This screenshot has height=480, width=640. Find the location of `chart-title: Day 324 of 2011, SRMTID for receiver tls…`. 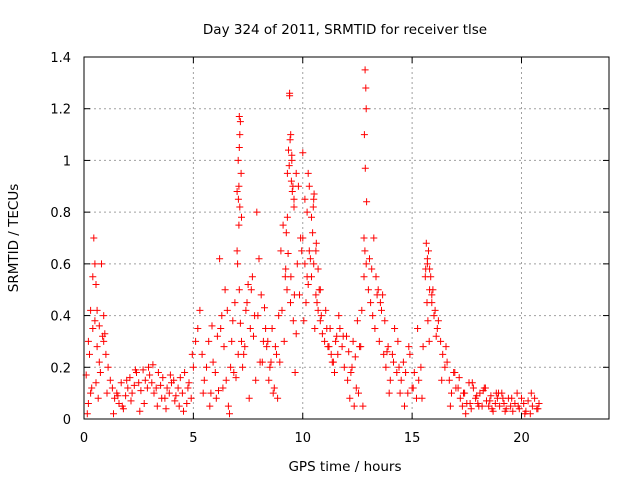

chart-title: Day 324 of 2011, SRMTID for receiver tls… is located at coordinates (345, 30).